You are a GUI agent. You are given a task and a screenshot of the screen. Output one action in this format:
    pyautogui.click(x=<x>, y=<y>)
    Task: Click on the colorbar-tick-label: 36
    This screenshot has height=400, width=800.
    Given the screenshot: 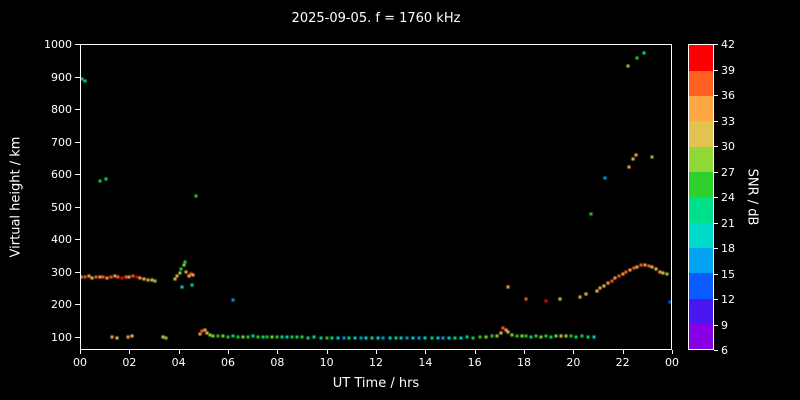 What is the action you would take?
    pyautogui.click(x=728, y=95)
    